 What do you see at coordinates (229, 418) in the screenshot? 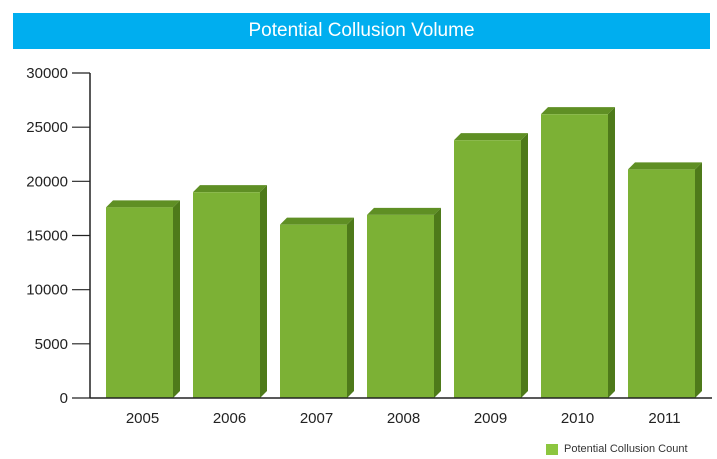
I see `x-tick-label-2006: 2006` at bounding box center [229, 418].